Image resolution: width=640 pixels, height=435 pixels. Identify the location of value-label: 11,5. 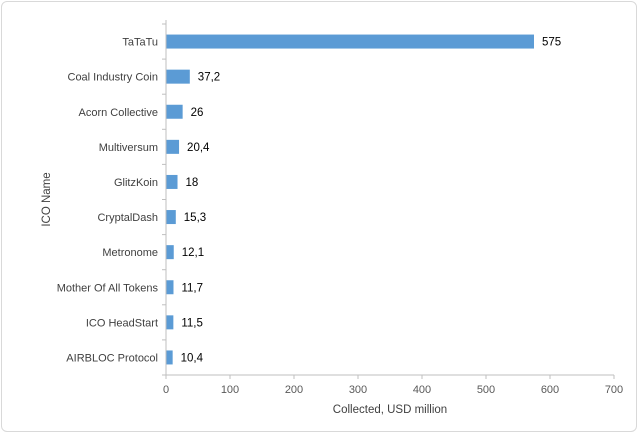
(192, 323).